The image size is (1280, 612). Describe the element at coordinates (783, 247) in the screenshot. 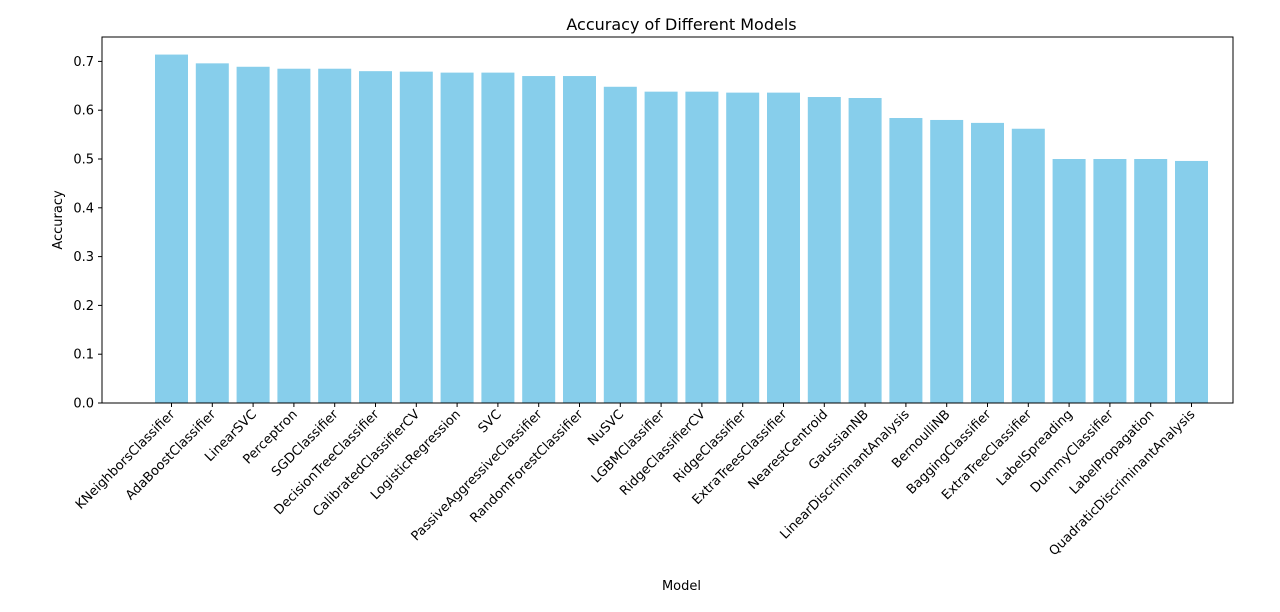

I see `bar-ExtraTreesClassifier` at that location.